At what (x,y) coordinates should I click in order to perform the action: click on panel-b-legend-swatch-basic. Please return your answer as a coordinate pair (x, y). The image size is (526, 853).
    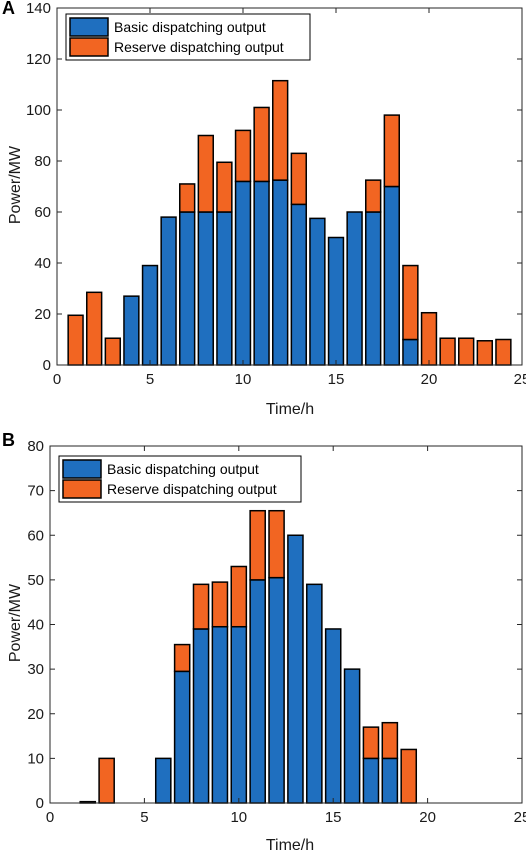
    Looking at the image, I should click on (82, 469).